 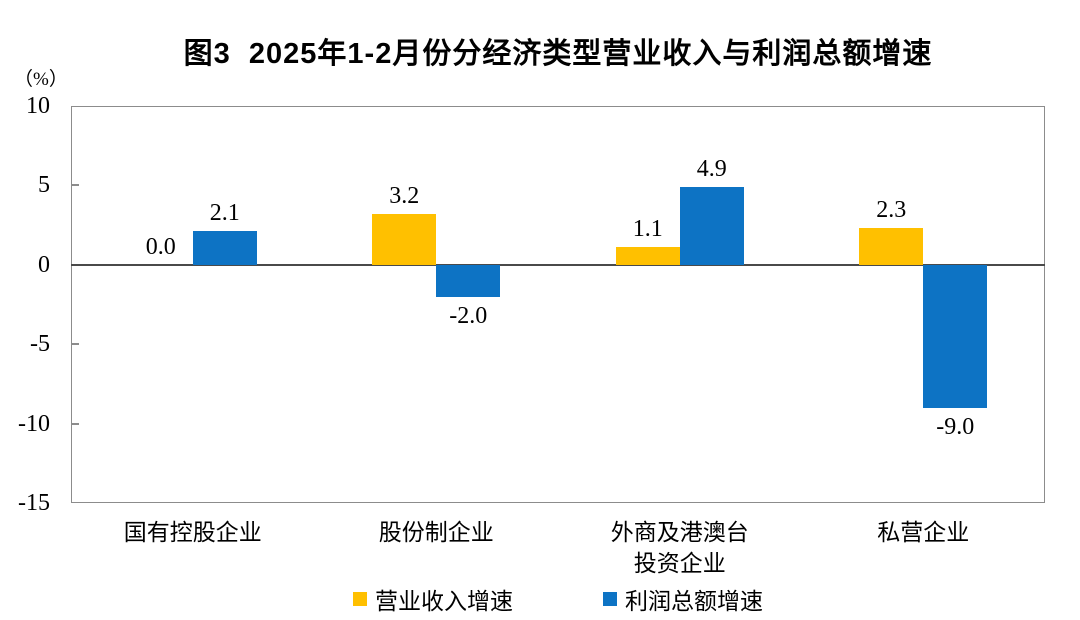 What do you see at coordinates (444, 601) in the screenshot?
I see `legend-label-revenue: 营业收入增速` at bounding box center [444, 601].